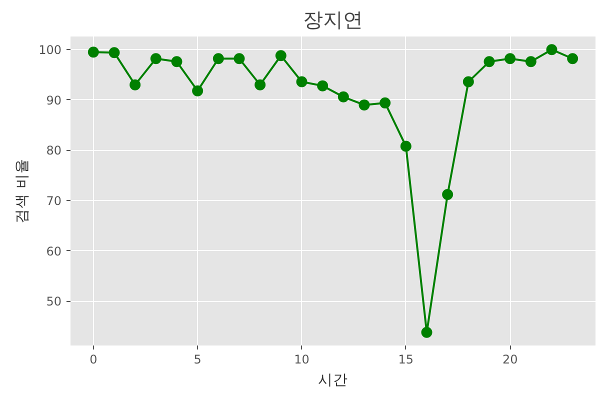 The width and height of the screenshot is (600, 400). Describe the element at coordinates (94, 359) in the screenshot. I see `x-tick-label: 0` at that location.